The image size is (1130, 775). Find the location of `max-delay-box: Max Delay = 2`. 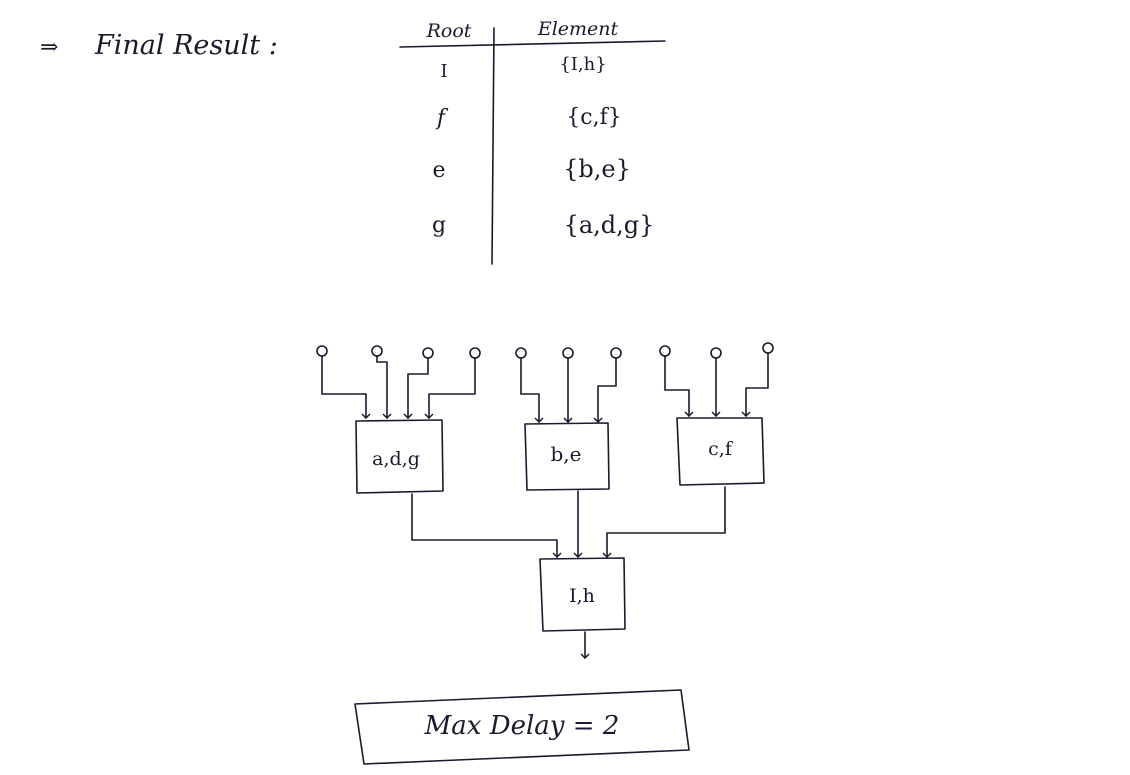

max-delay-box: Max Delay = 2 is located at coordinates (522, 727).